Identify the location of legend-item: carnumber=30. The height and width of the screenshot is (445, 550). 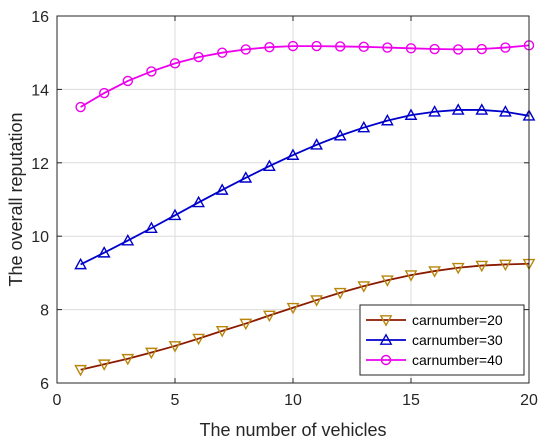
(434, 340).